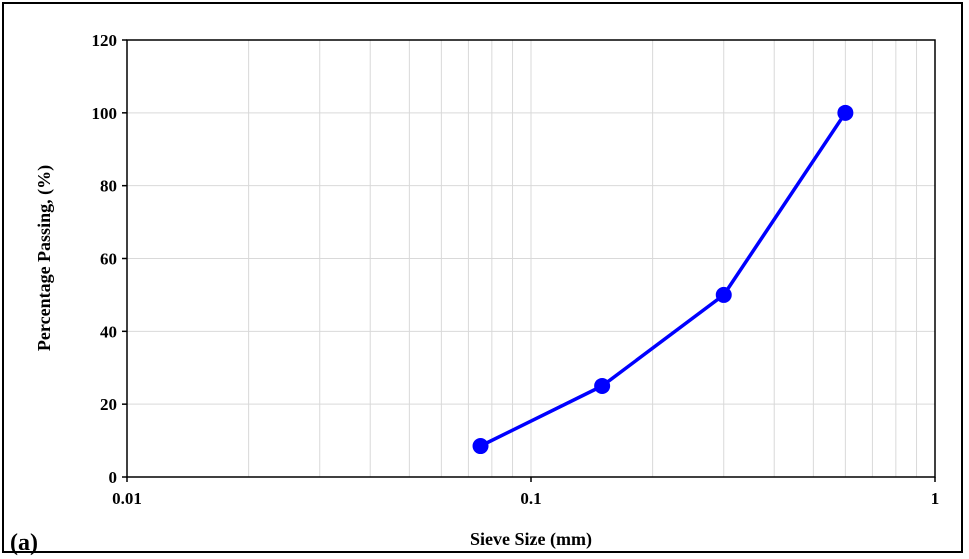 The width and height of the screenshot is (969, 559). Describe the element at coordinates (24, 543) in the screenshot. I see `panel-label: (a)` at that location.